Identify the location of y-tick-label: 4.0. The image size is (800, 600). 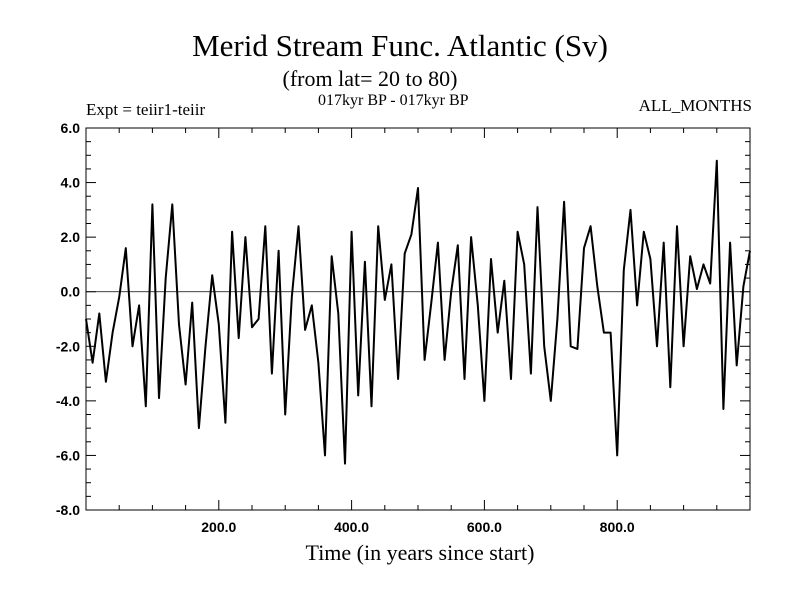
(71, 183).